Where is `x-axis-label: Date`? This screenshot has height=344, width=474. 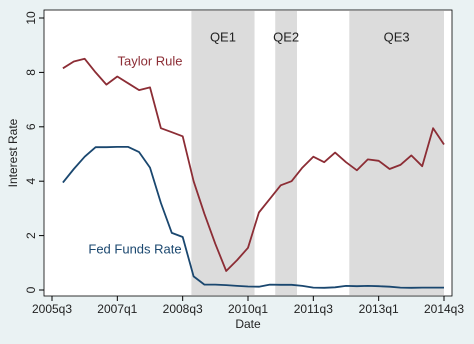 x-axis-label: Date is located at coordinates (248, 324).